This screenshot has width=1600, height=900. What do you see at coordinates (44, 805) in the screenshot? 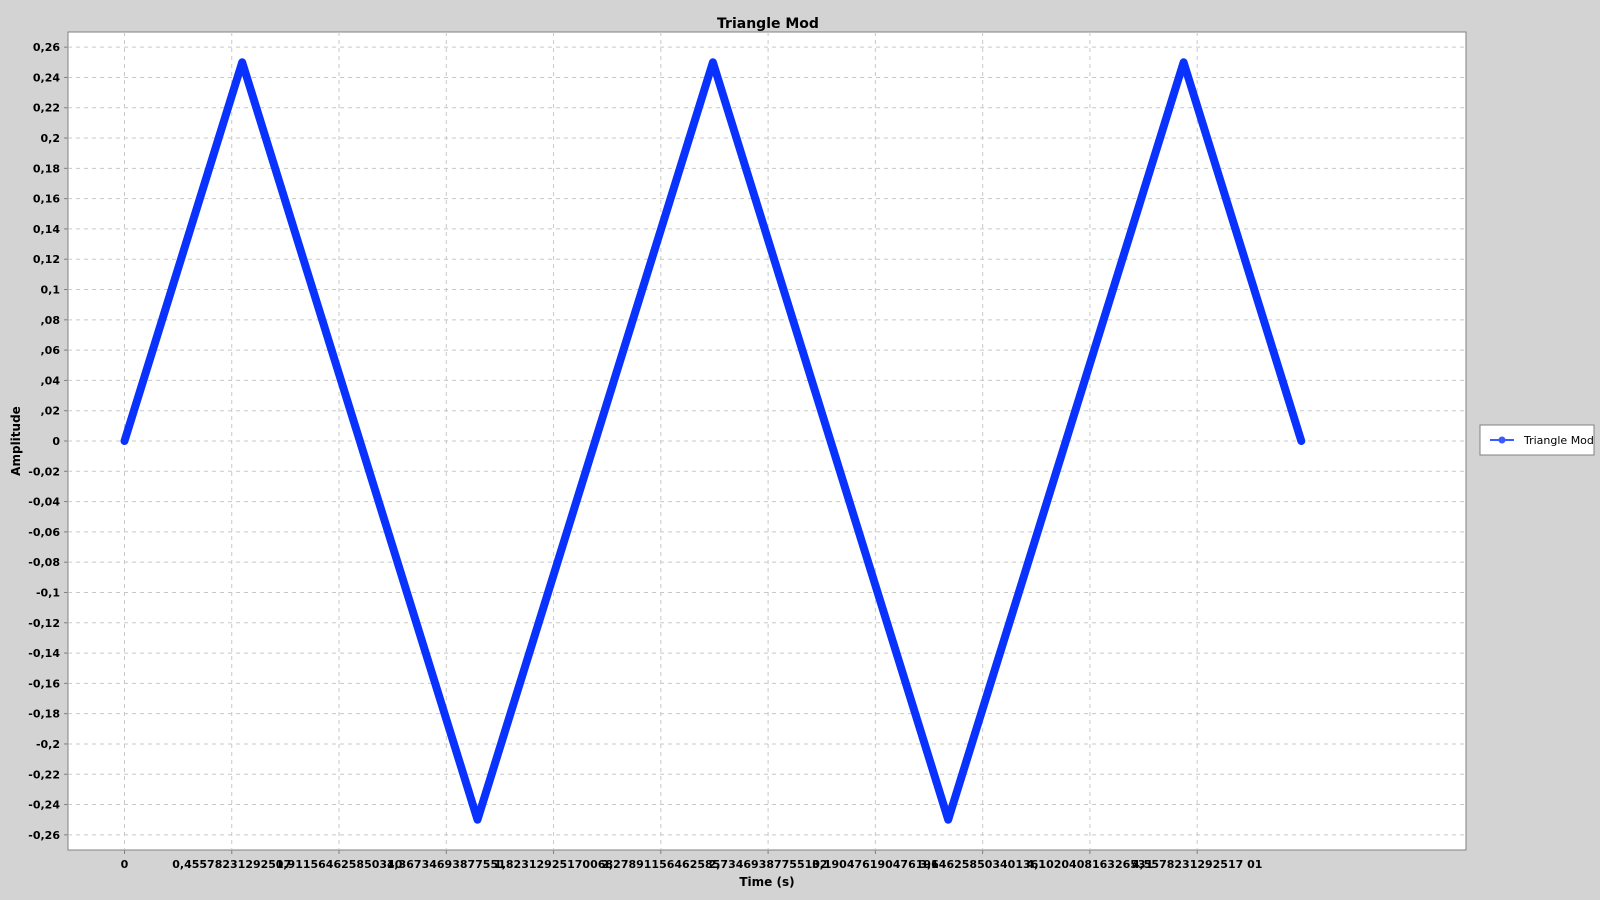
I see `y-tick-label: -0,24` at bounding box center [44, 805].